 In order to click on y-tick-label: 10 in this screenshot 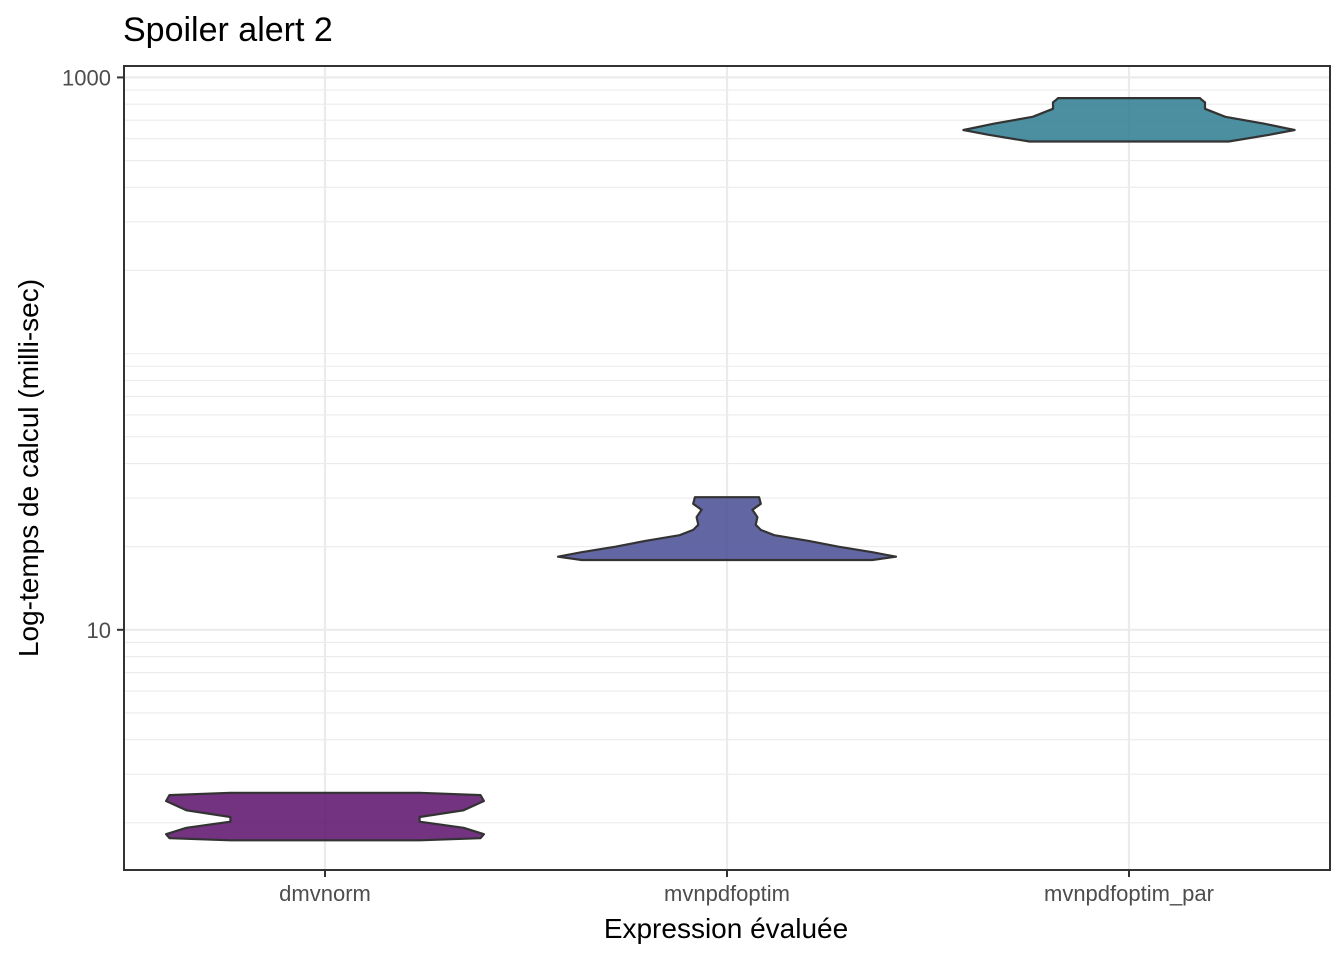, I will do `click(99, 630)`.